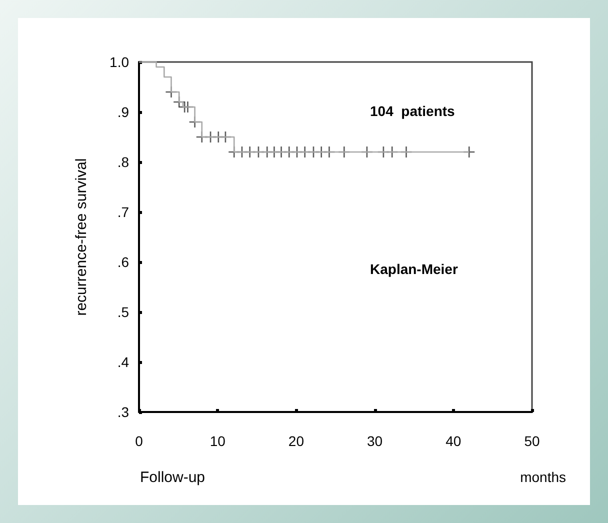  Describe the element at coordinates (173, 477) in the screenshot. I see `x-axis-title: Follow-up` at that location.